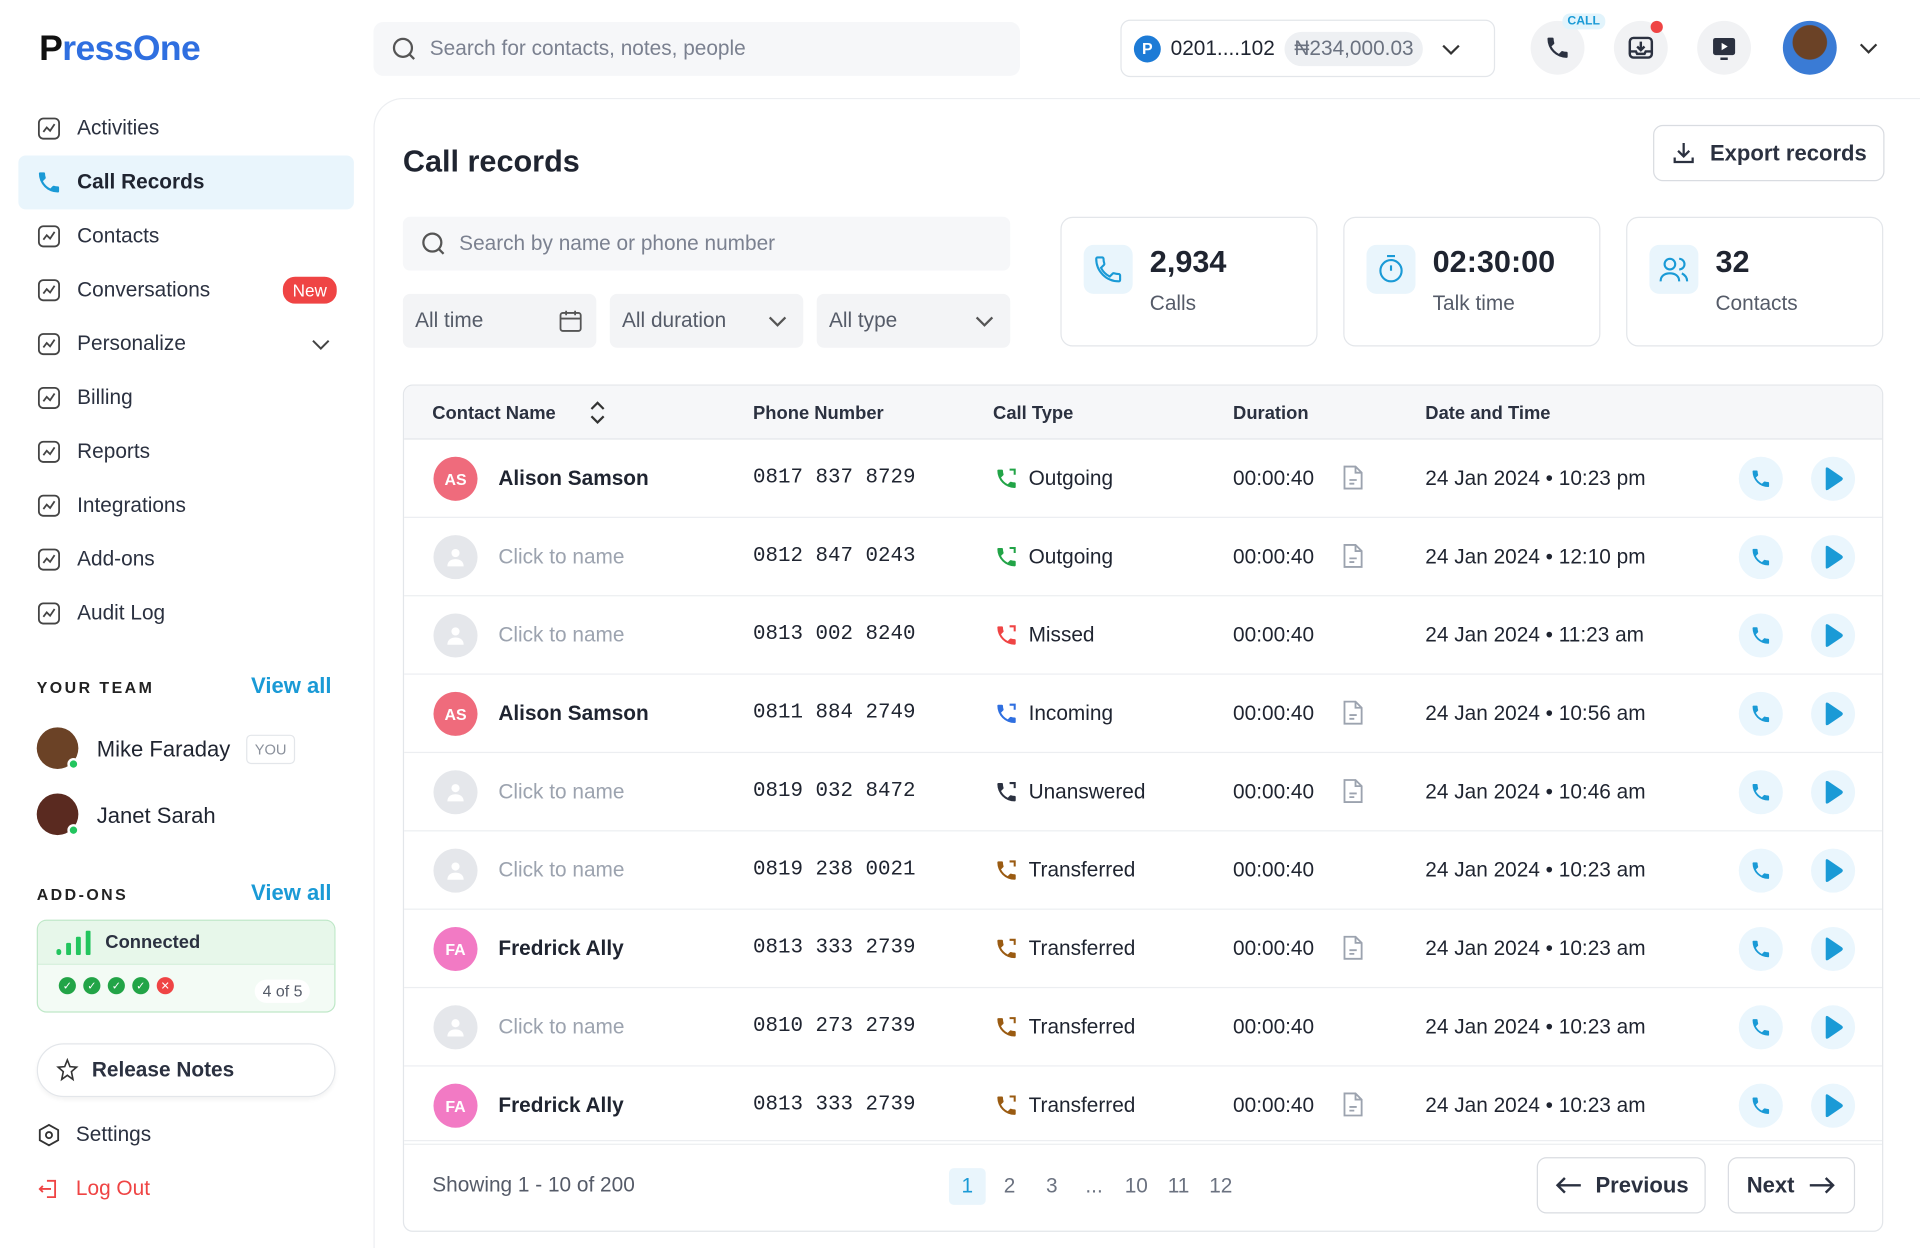  What do you see at coordinates (58, 815) in the screenshot?
I see `team-avatar` at bounding box center [58, 815].